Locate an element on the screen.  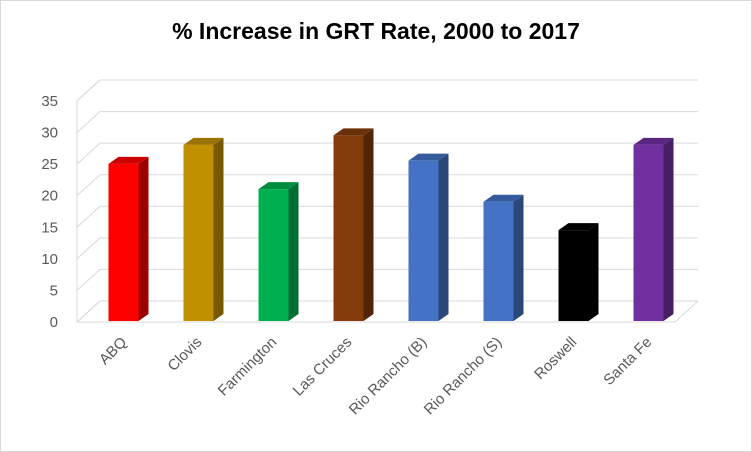
x-tick-label: Farmington is located at coordinates (248, 367).